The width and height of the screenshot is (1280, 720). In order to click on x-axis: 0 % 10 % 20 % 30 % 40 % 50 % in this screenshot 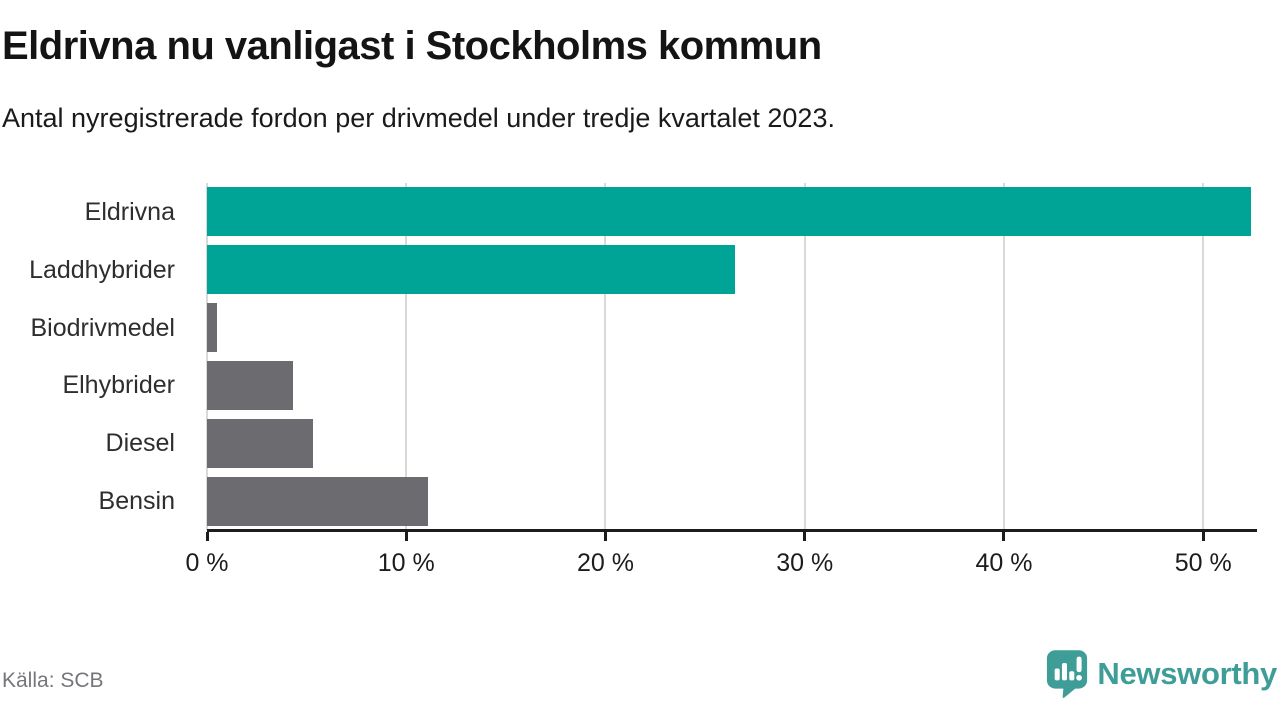, I will do `click(720, 562)`.